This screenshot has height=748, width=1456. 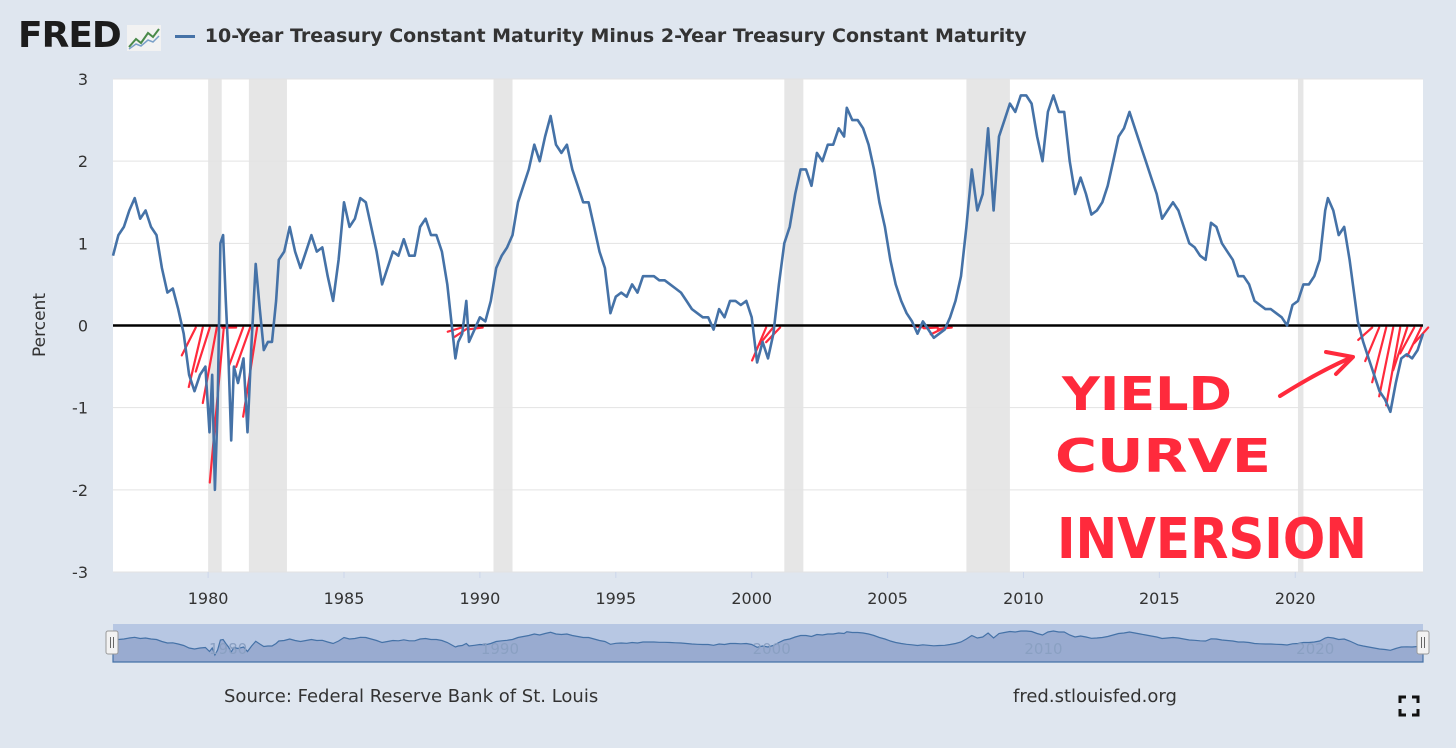 What do you see at coordinates (83, 161) in the screenshot?
I see `y-tick-label: 2` at bounding box center [83, 161].